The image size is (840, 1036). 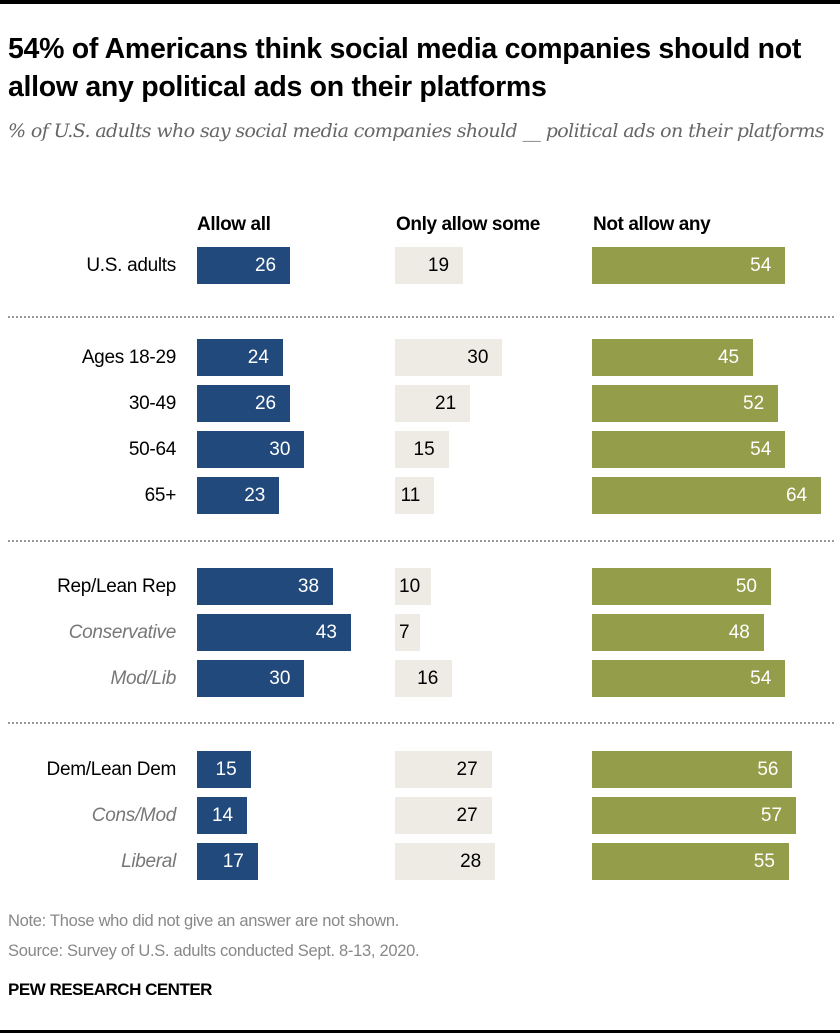 What do you see at coordinates (128, 357) in the screenshot?
I see `row-label: Ages 18-29` at bounding box center [128, 357].